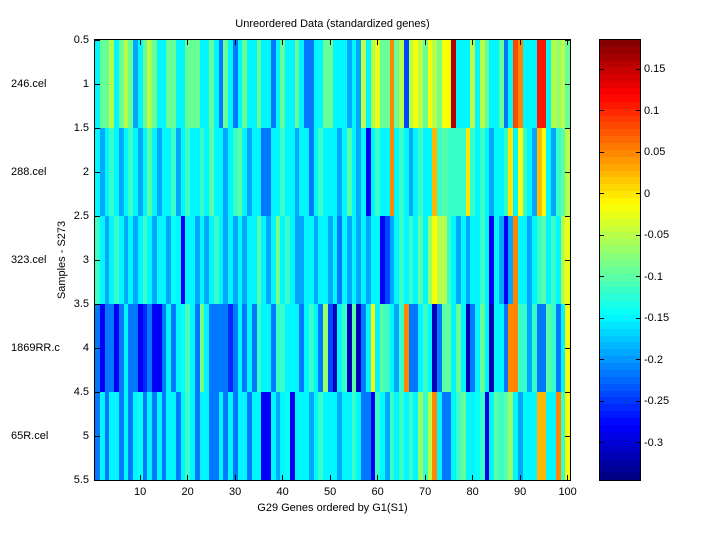 This screenshot has width=720, height=540. Describe the element at coordinates (282, 492) in the screenshot. I see `x-tick-label: 40` at that location.